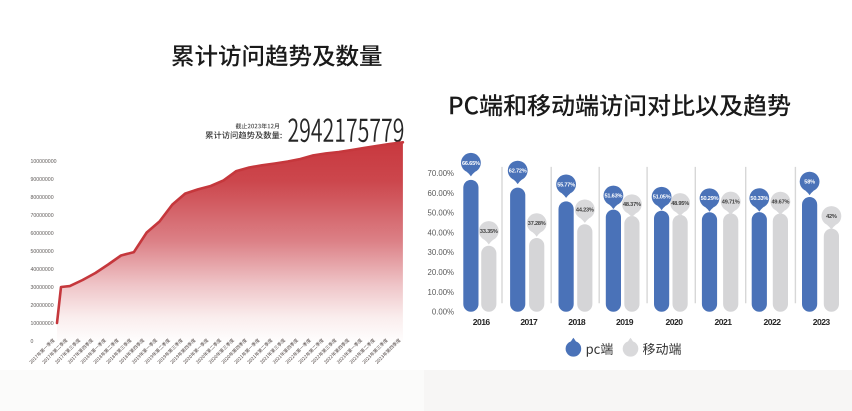 Image resolution: width=852 pixels, height=411 pixels. I want to click on svg-text: 2019, so click(625, 322).